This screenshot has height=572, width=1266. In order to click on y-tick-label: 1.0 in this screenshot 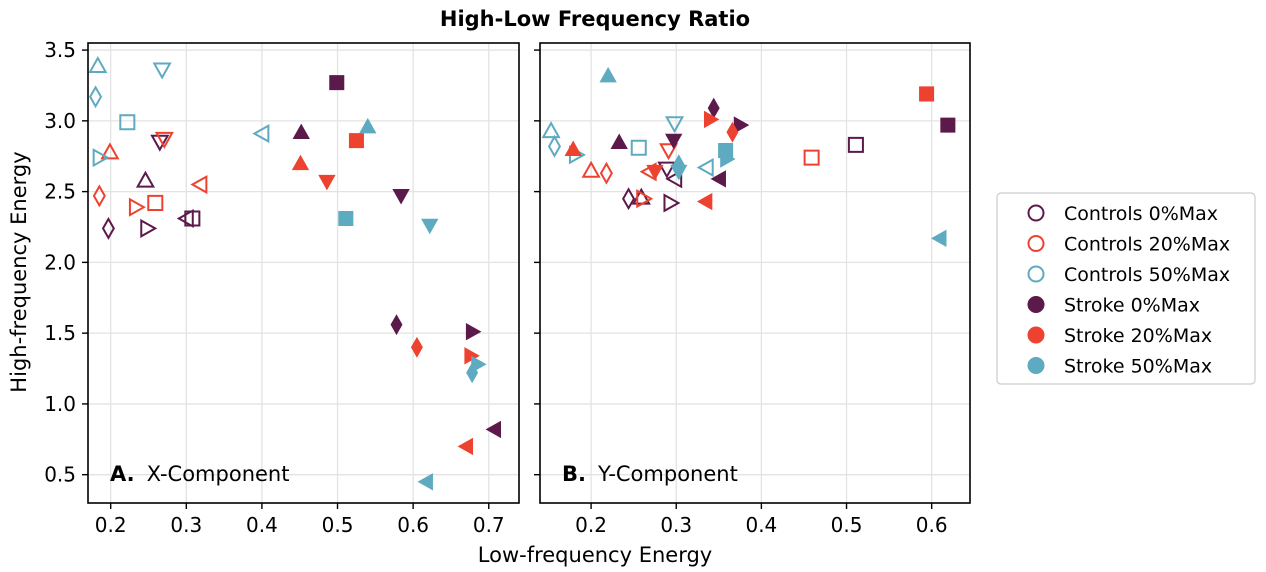, I will do `click(60, 404)`.